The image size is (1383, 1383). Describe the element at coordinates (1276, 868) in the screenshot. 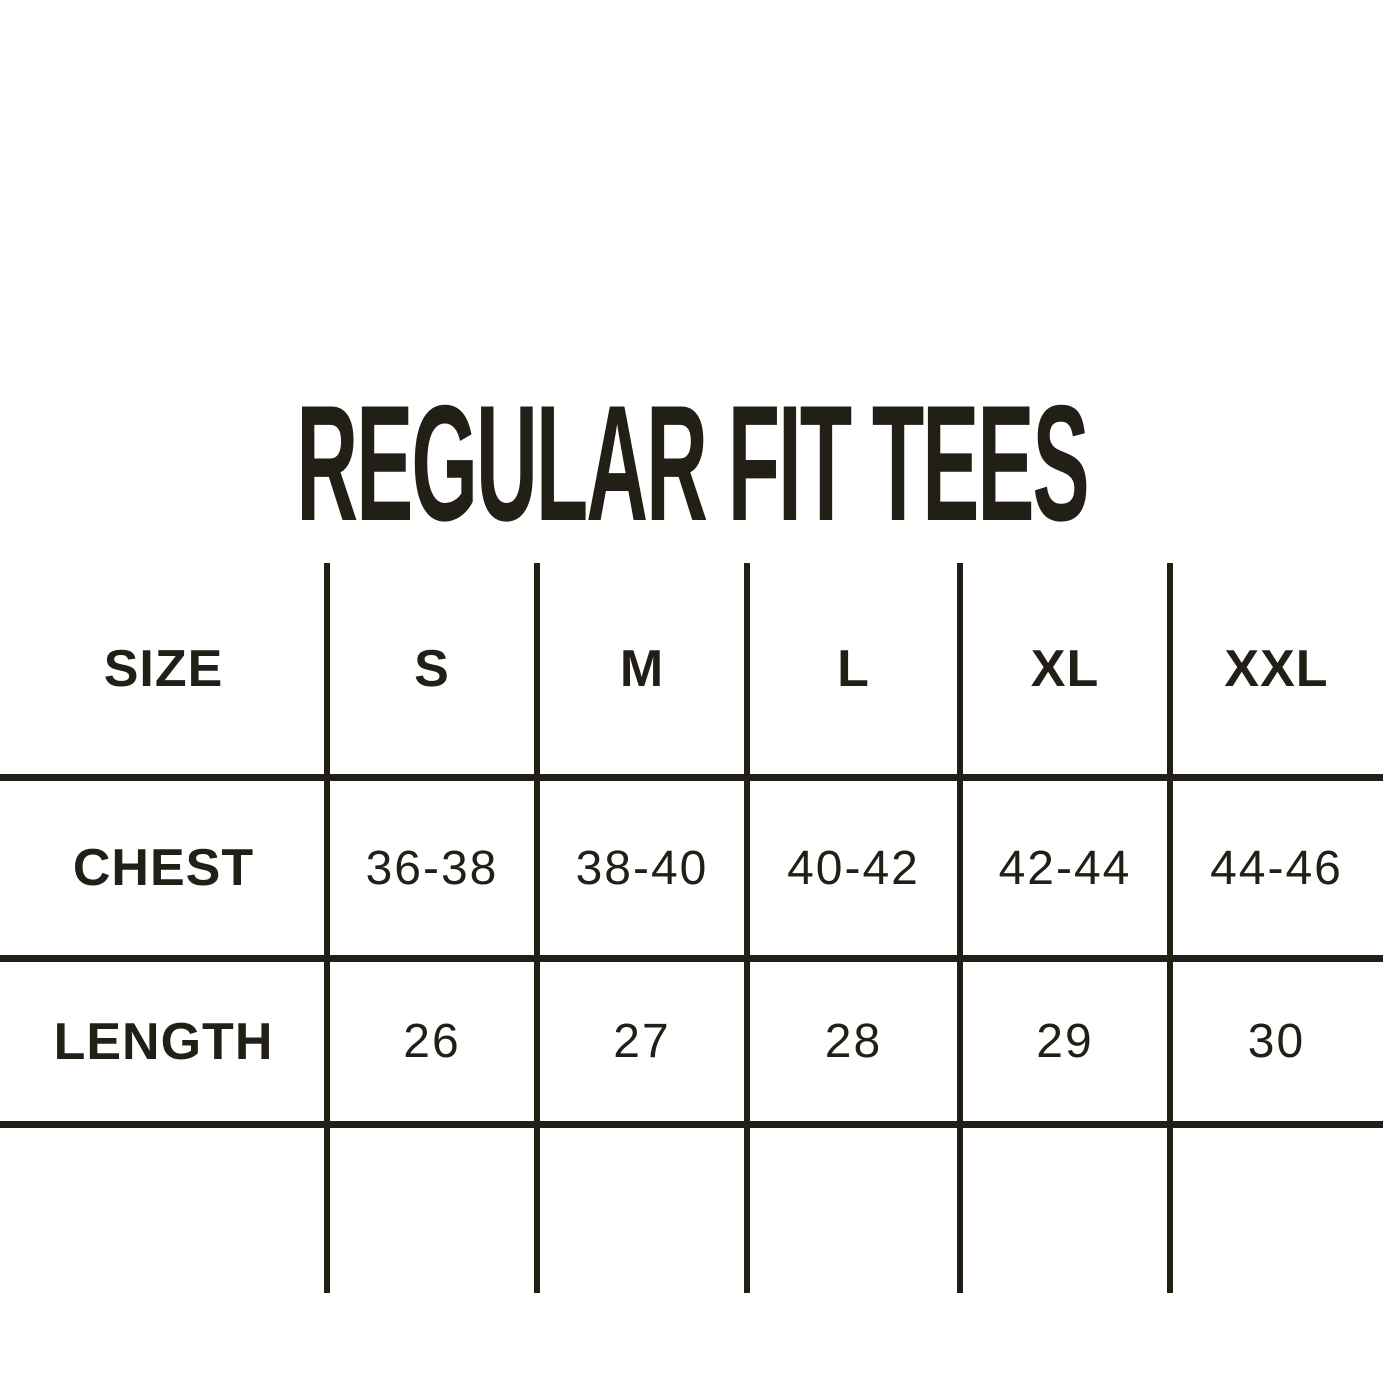

I see `chest-value-xxl: 44-46` at that location.